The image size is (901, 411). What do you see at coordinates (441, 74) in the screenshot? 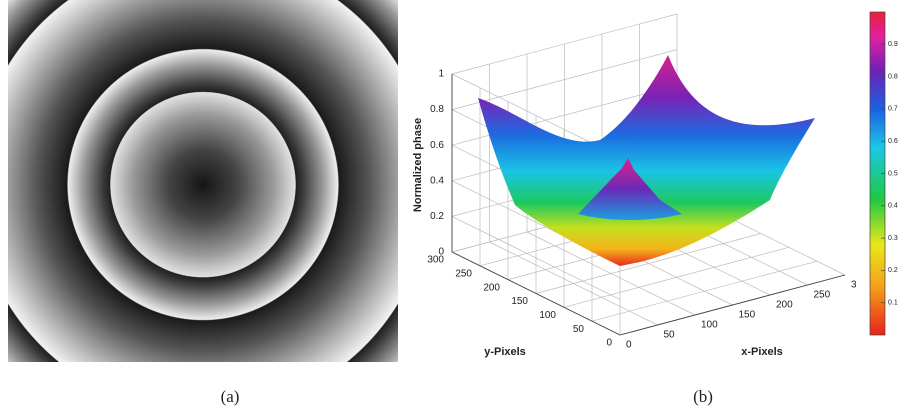
I see `z-tick-label: 1` at bounding box center [441, 74].